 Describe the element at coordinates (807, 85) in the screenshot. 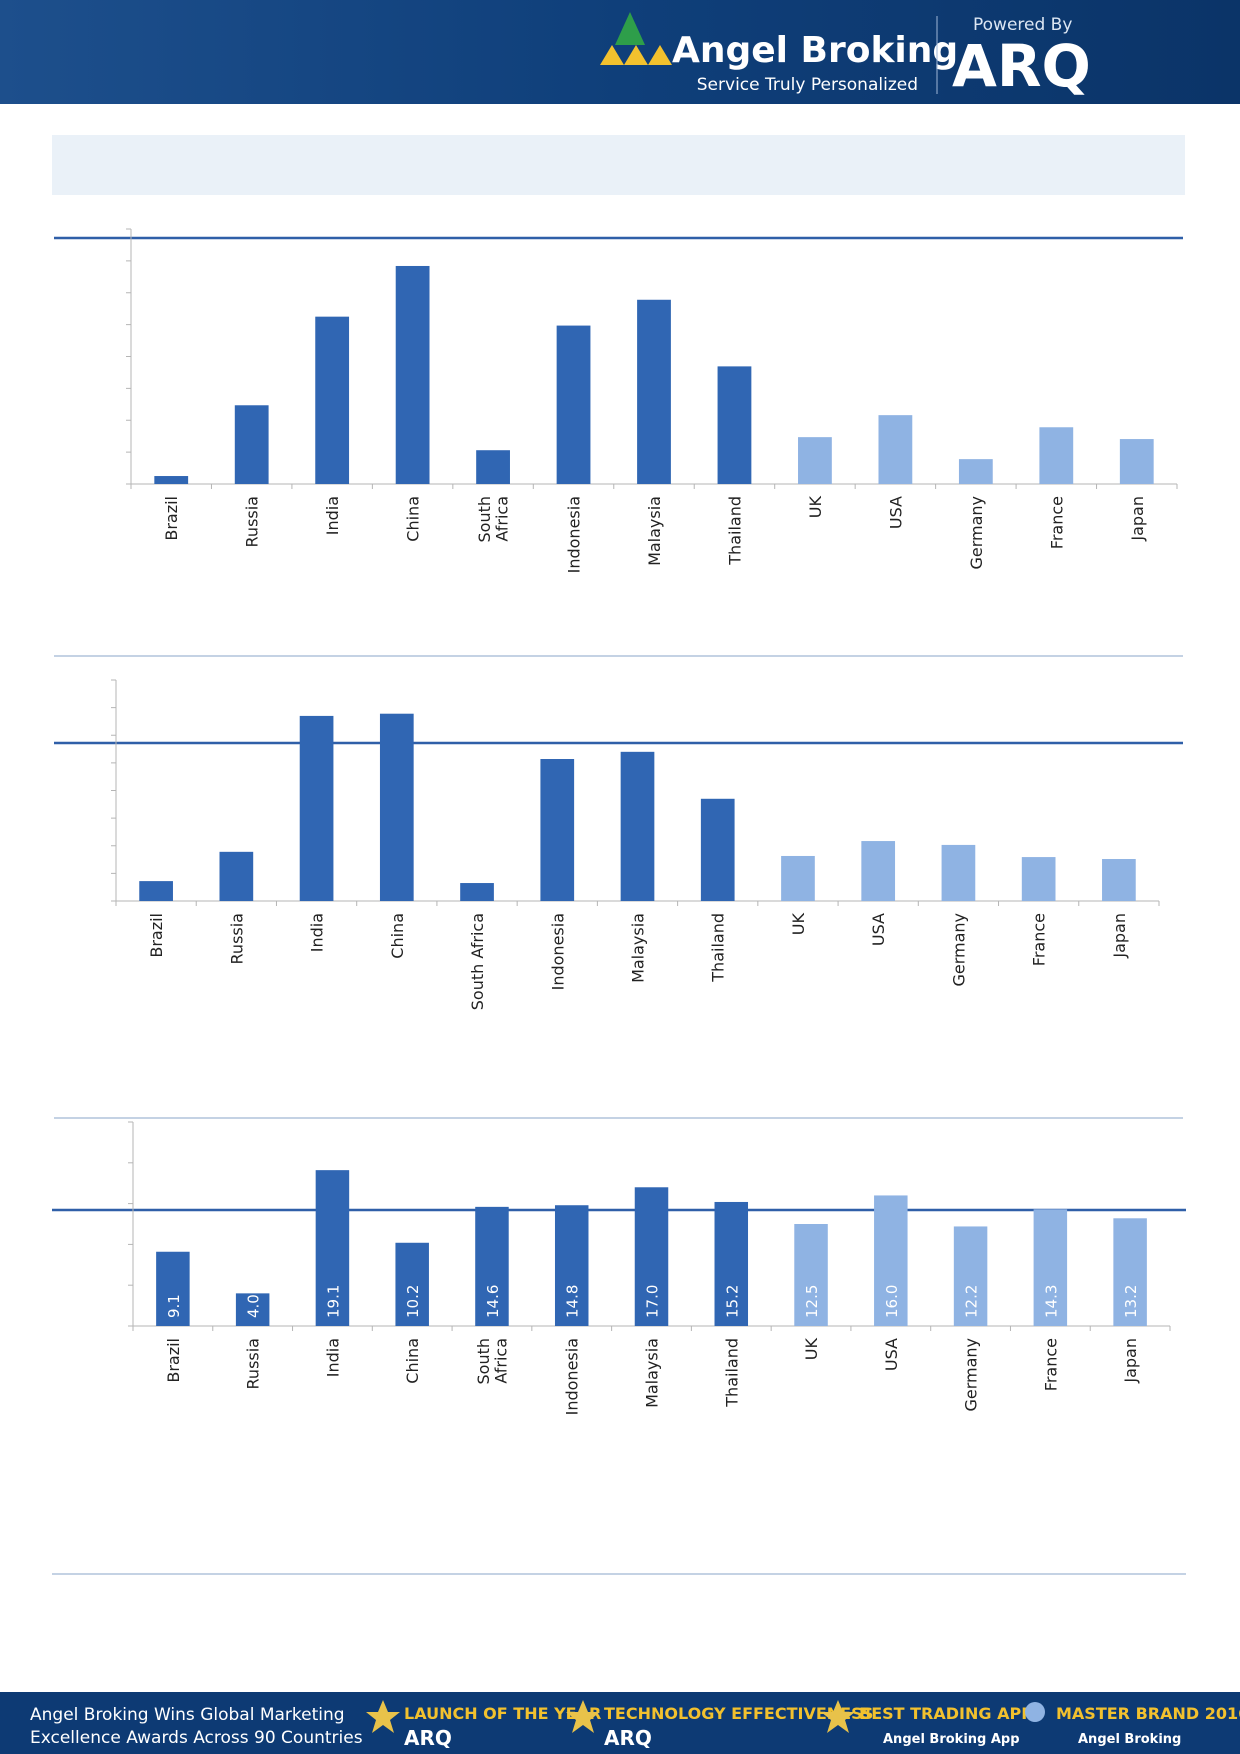

I see `tagline: Service Truly Personalized` at that location.